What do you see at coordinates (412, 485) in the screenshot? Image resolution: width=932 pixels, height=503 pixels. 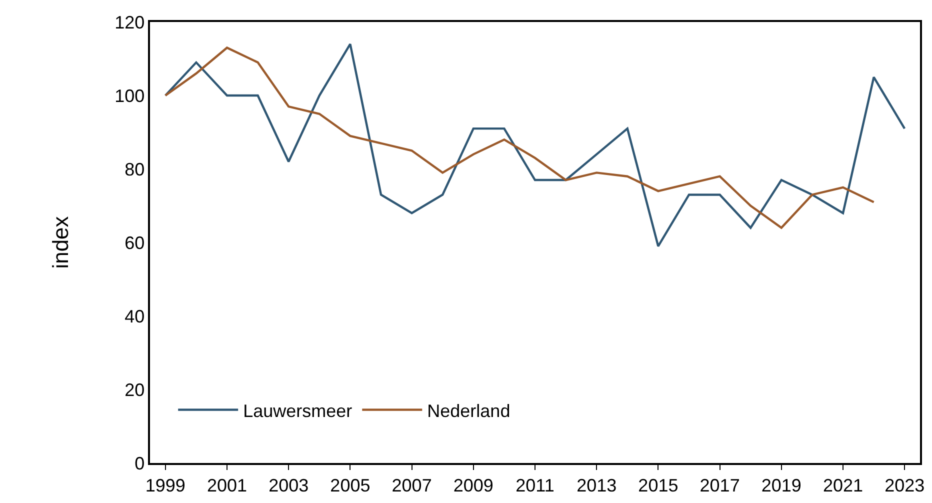 I see `x-tick-label: 2007` at bounding box center [412, 485].